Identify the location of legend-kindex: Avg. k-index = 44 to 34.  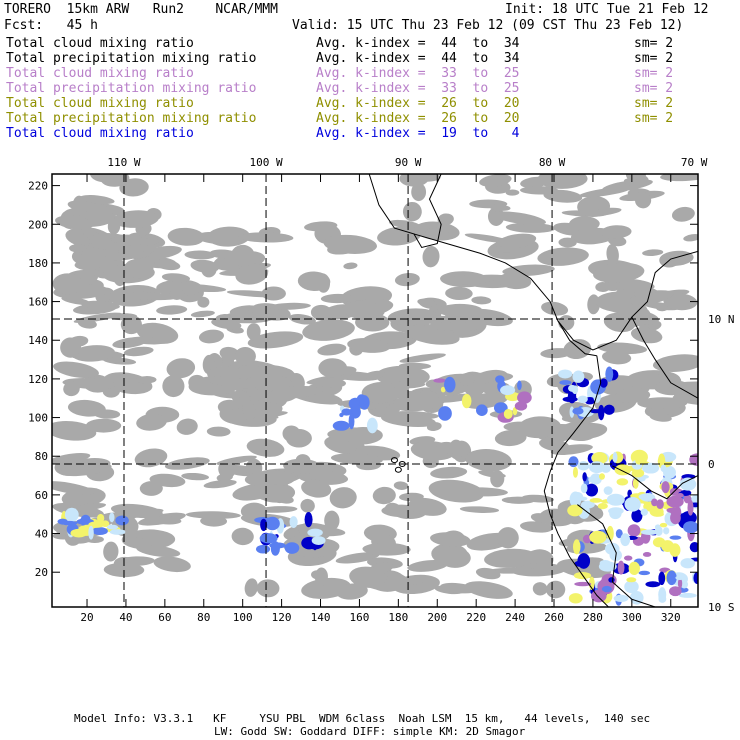
(418, 58).